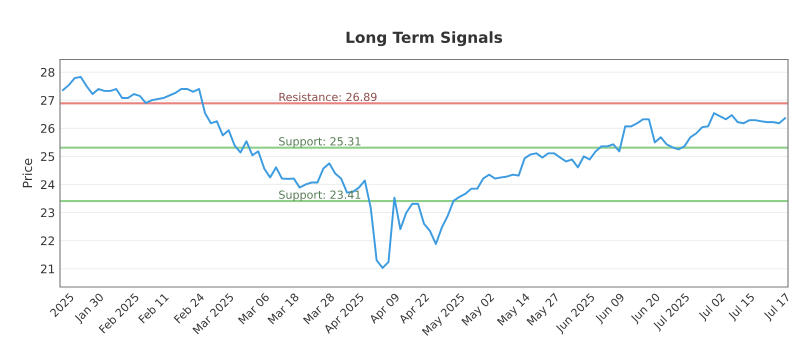  I want to click on x-tick-label: Feb 11, so click(153, 308).